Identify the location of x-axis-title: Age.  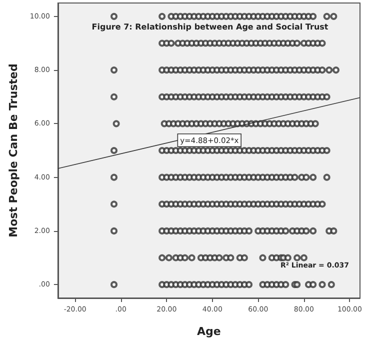
(209, 331).